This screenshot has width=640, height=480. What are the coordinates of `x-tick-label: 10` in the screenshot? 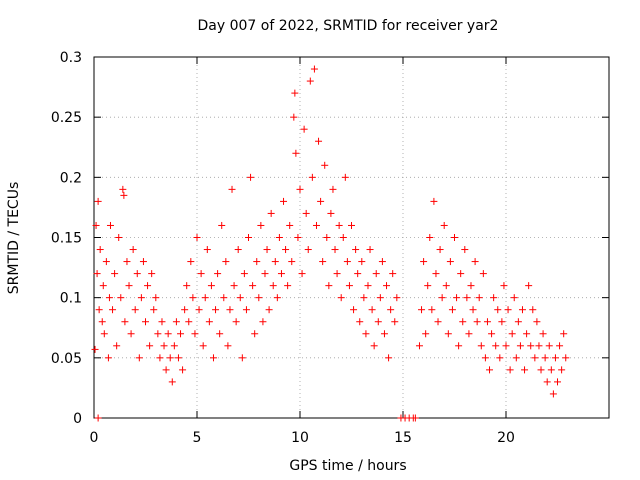 It's located at (300, 438).